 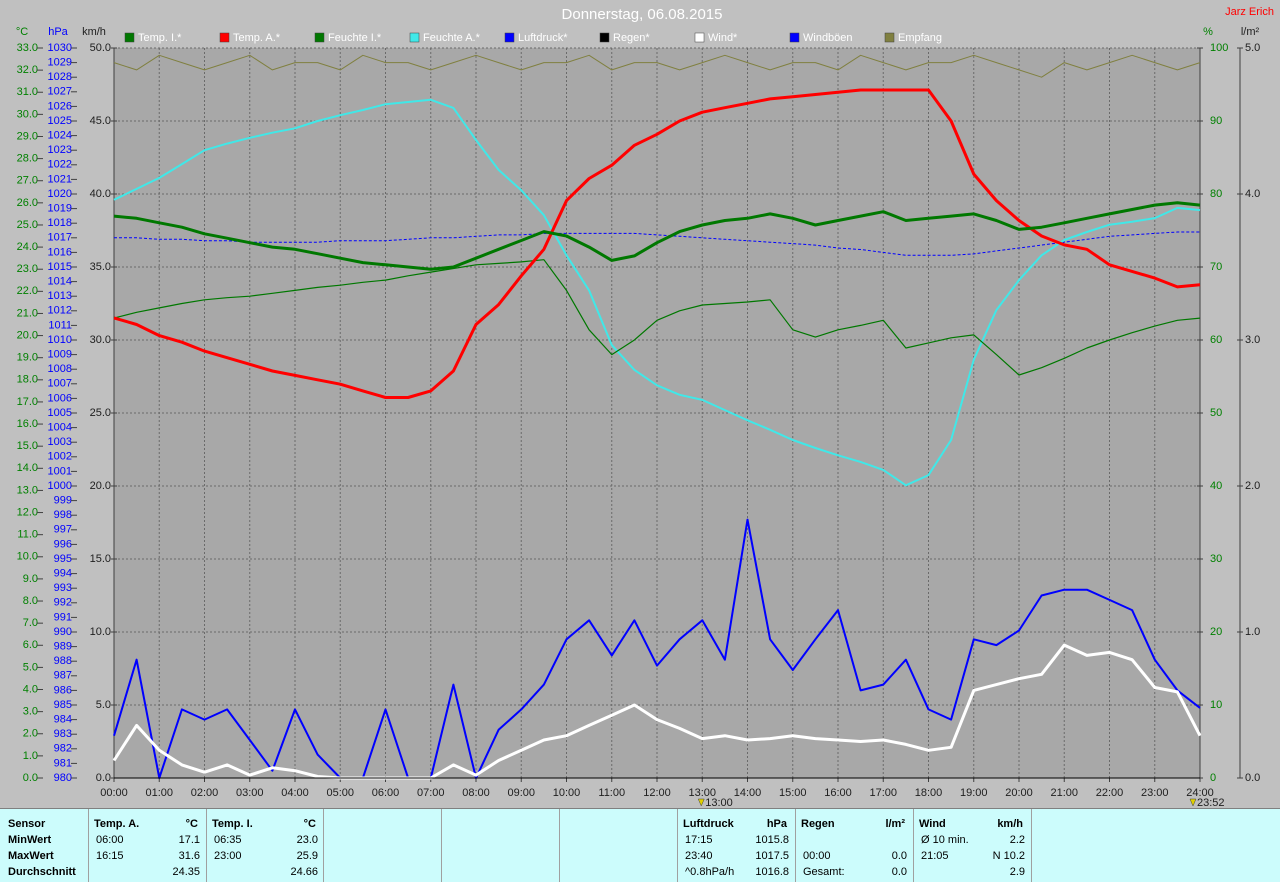 I want to click on axis-title: %, so click(x=1208, y=32).